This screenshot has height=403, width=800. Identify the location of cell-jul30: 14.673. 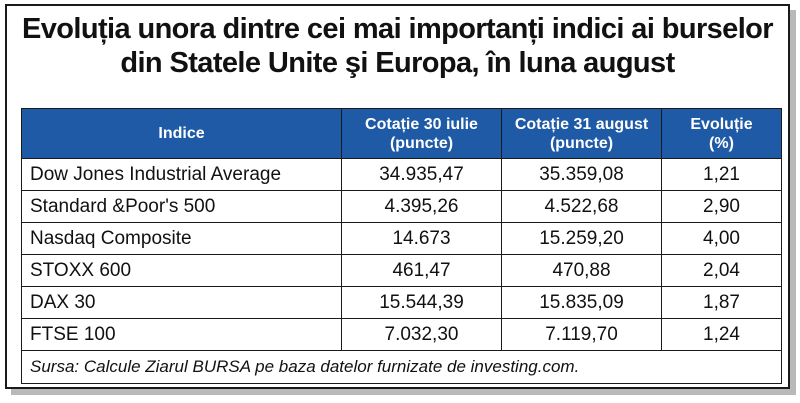
(421, 238).